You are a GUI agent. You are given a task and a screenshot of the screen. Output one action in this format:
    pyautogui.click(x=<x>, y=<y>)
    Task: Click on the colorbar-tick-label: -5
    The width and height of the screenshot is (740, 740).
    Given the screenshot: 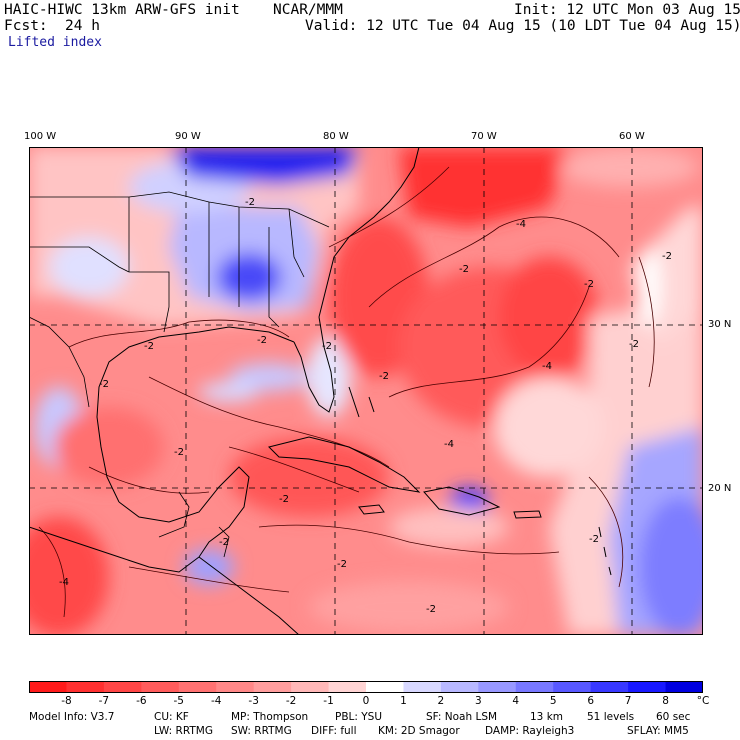 What is the action you would take?
    pyautogui.click(x=179, y=701)
    